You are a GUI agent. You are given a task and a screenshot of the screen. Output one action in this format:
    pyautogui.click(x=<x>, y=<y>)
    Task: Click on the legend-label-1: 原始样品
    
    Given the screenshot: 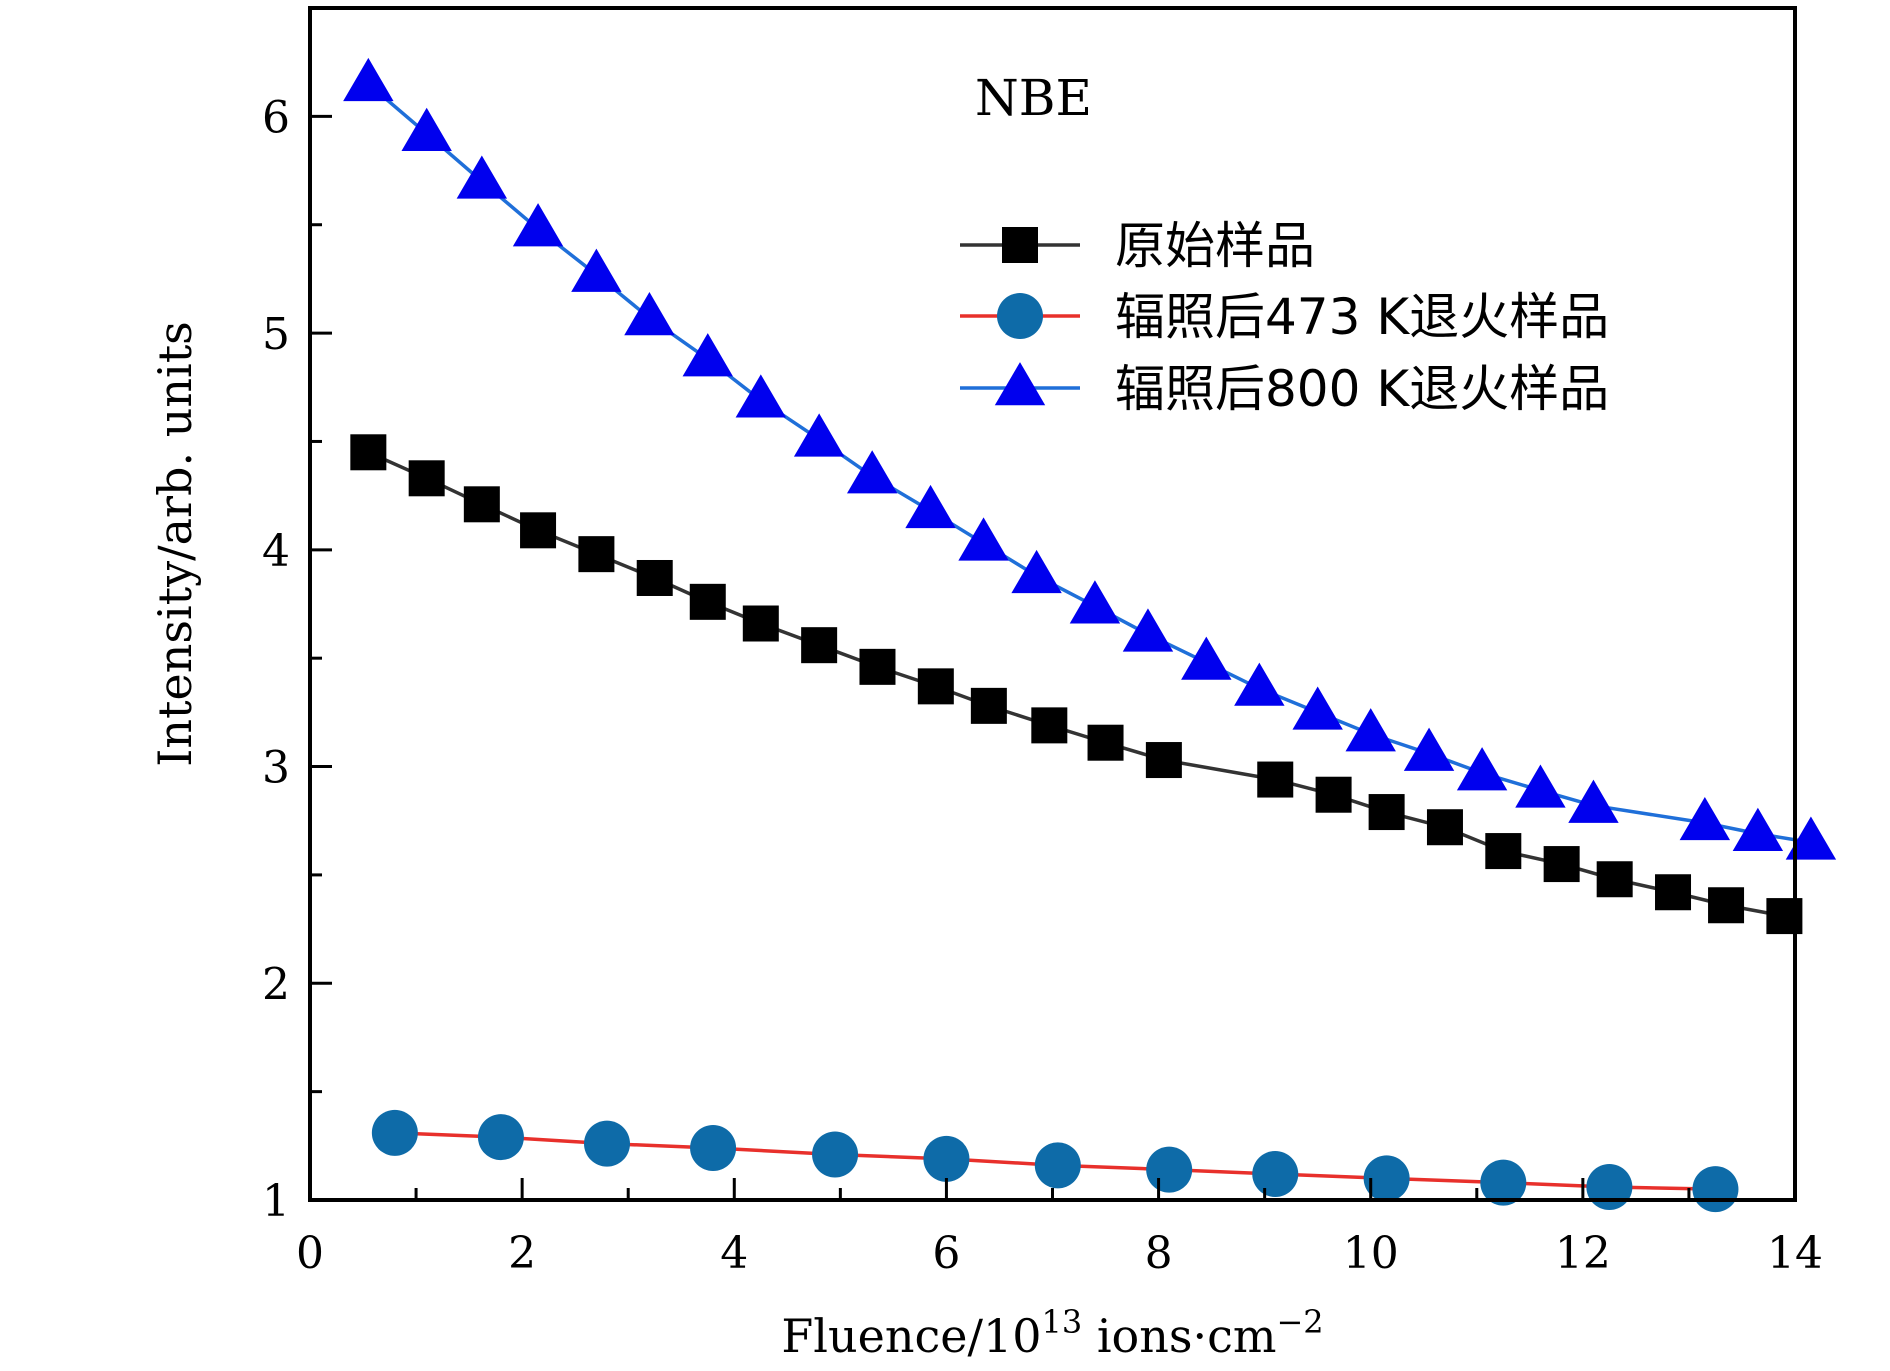 What is the action you would take?
    pyautogui.click(x=1215, y=246)
    